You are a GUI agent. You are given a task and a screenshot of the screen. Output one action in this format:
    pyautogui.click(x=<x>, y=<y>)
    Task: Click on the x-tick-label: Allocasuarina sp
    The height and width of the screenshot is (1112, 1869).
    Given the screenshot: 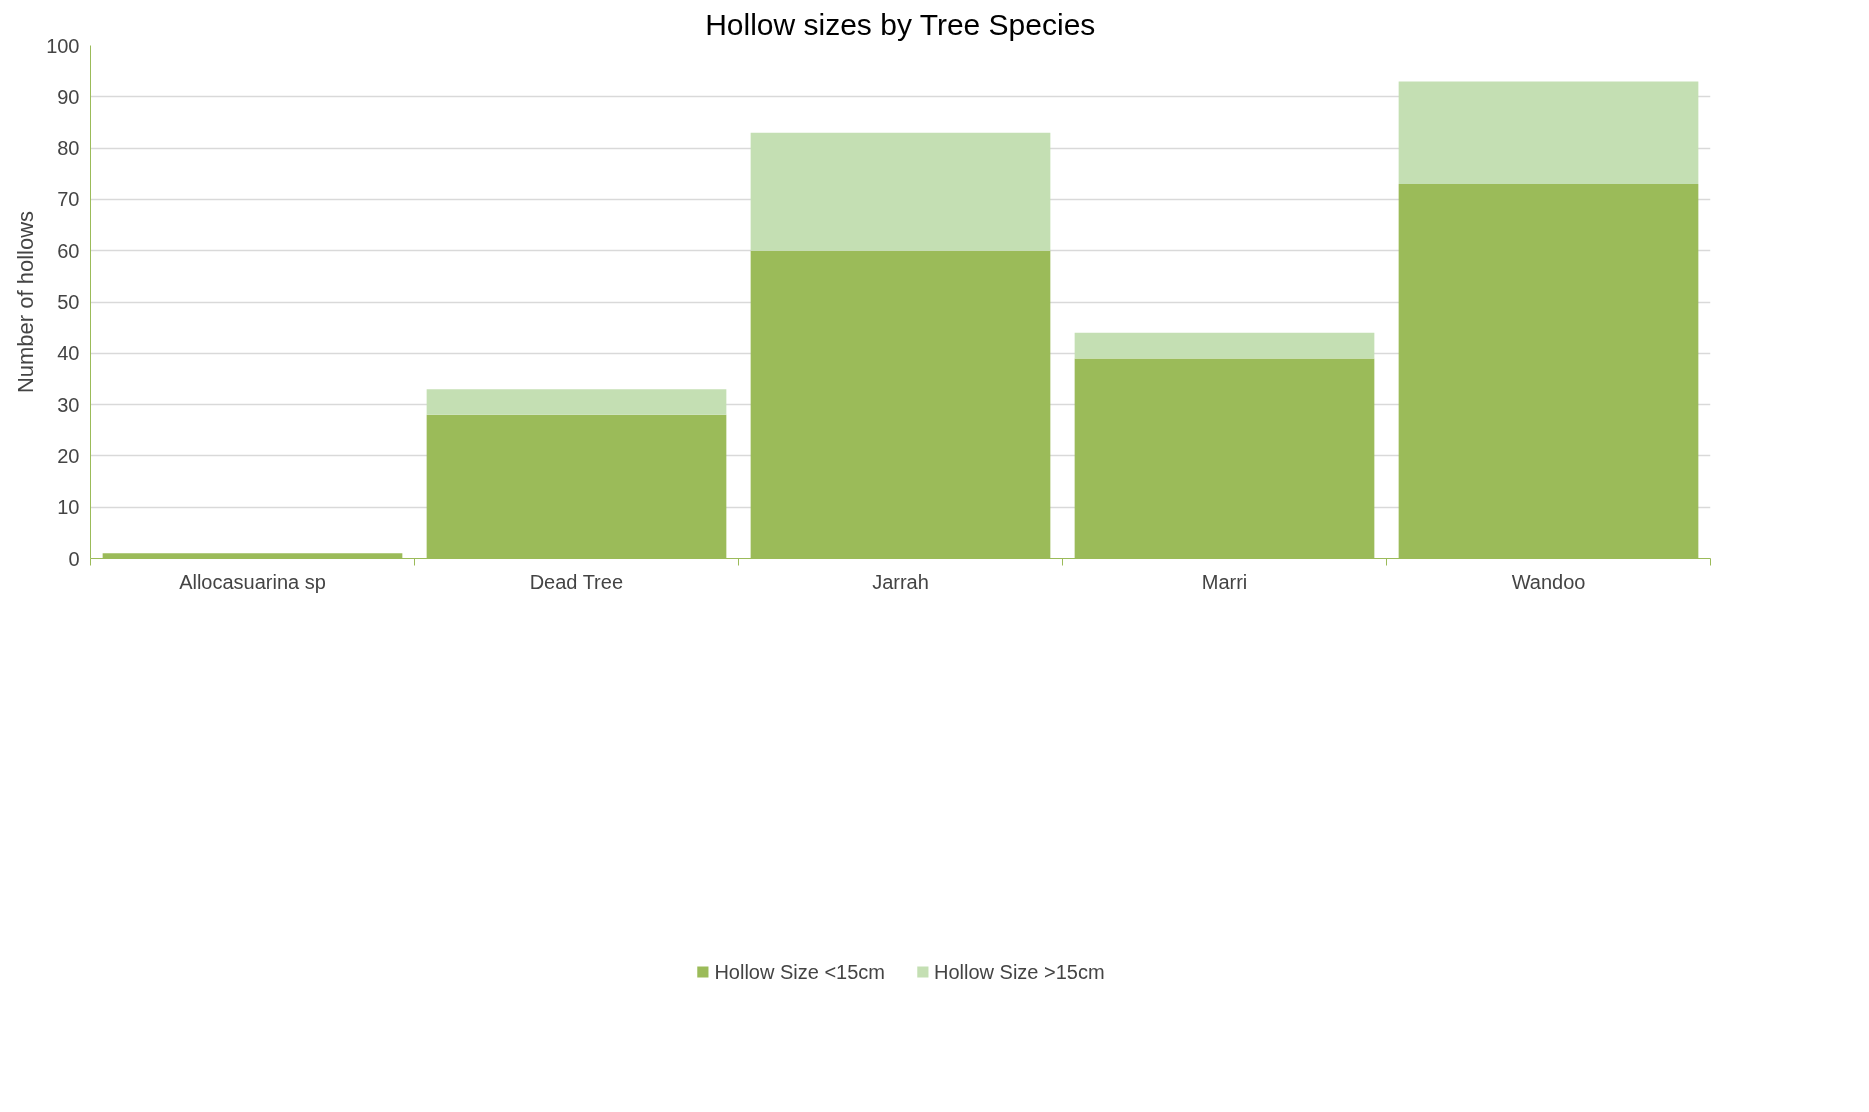 What is the action you would take?
    pyautogui.click(x=252, y=581)
    